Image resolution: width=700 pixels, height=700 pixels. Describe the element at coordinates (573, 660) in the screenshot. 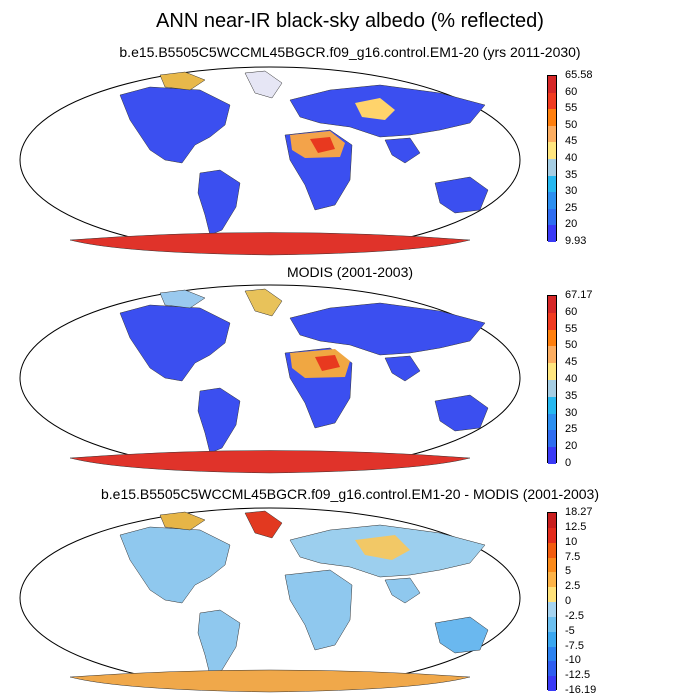

I see `colorbar-label: -10` at that location.